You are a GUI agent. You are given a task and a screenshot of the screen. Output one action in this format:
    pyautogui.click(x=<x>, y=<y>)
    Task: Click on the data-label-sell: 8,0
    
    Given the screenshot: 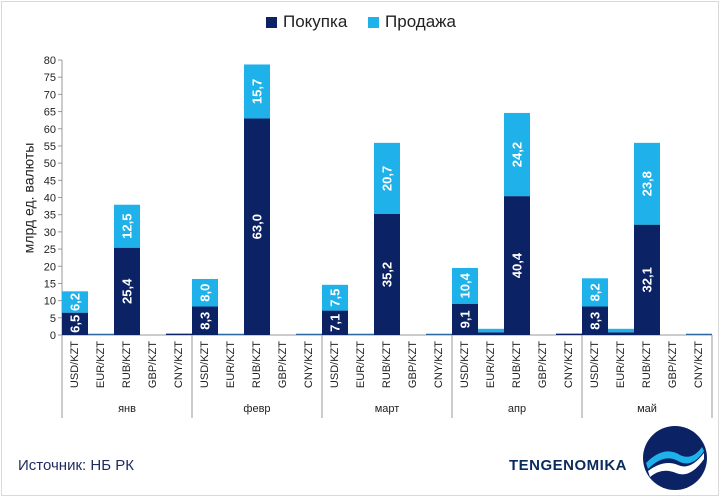 What is the action you would take?
    pyautogui.click(x=205, y=293)
    